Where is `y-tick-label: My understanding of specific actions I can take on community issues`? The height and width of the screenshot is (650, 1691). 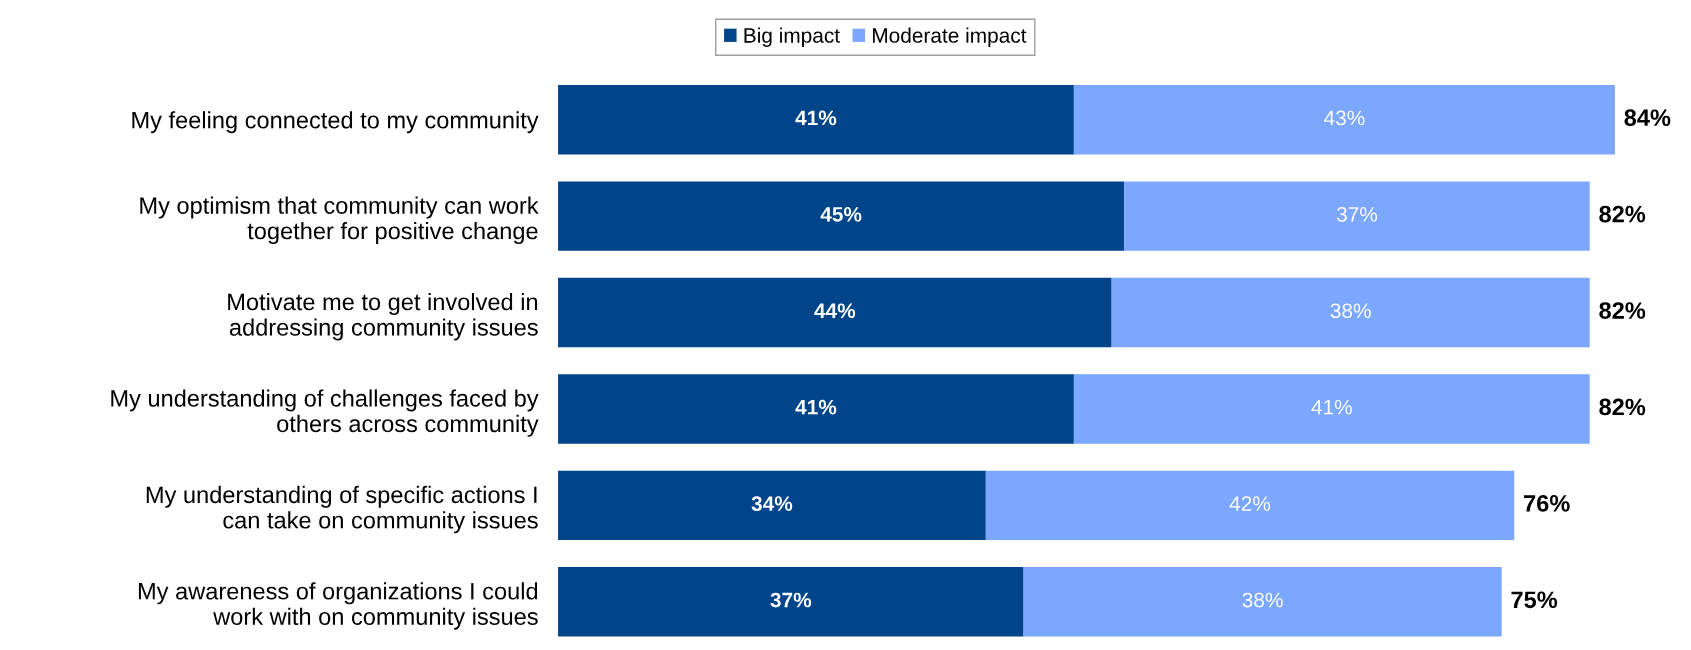
y-tick-label: My understanding of specific actions I can take on community issues is located at coordinates (342, 509).